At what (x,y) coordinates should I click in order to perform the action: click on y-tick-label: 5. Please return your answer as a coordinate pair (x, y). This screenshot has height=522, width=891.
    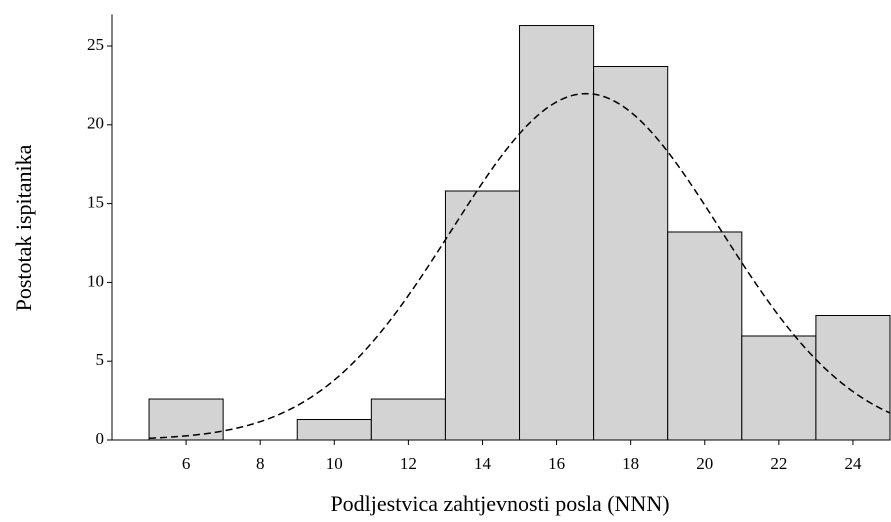
    Looking at the image, I should click on (100, 359).